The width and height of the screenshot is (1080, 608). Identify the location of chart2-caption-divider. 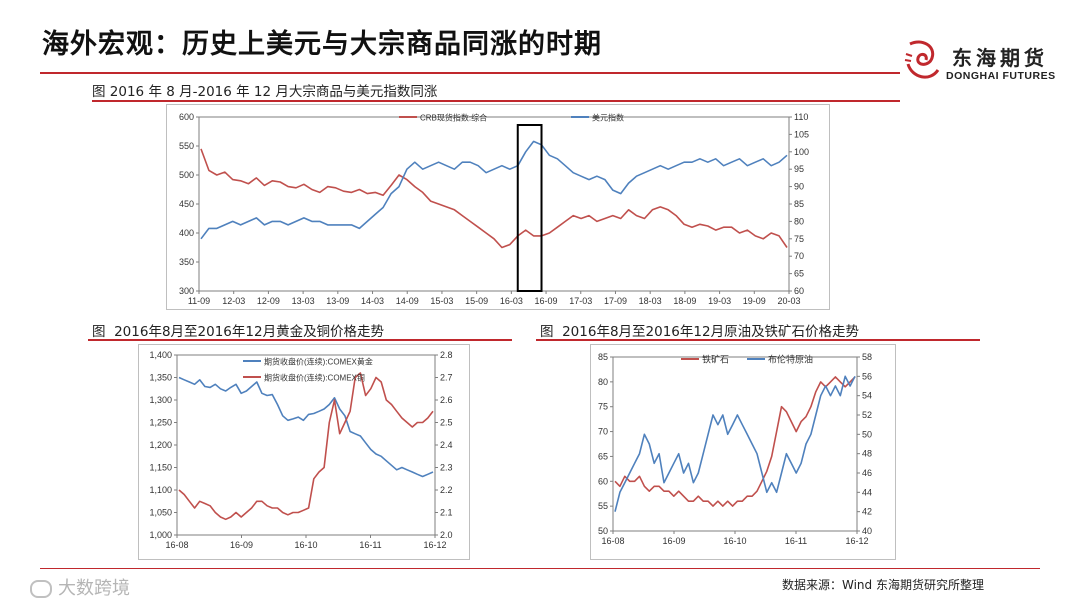
(300, 340).